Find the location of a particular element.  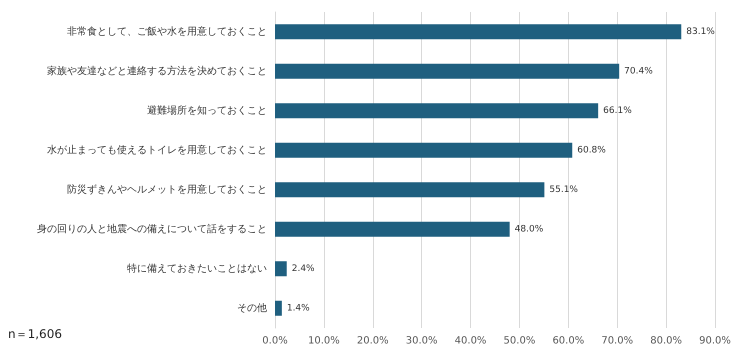

y-tick-label: 水が止まっても使えるトイレを用意しておくこと is located at coordinates (157, 150).